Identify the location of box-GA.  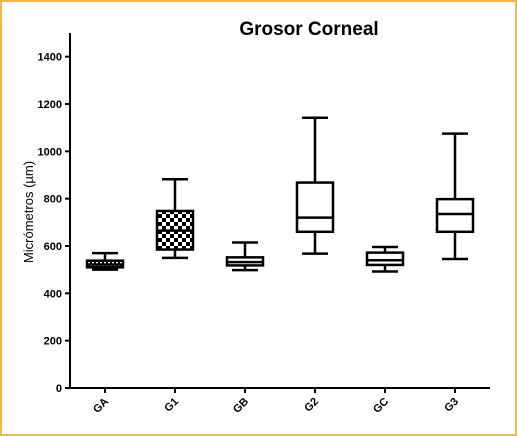
(105, 261).